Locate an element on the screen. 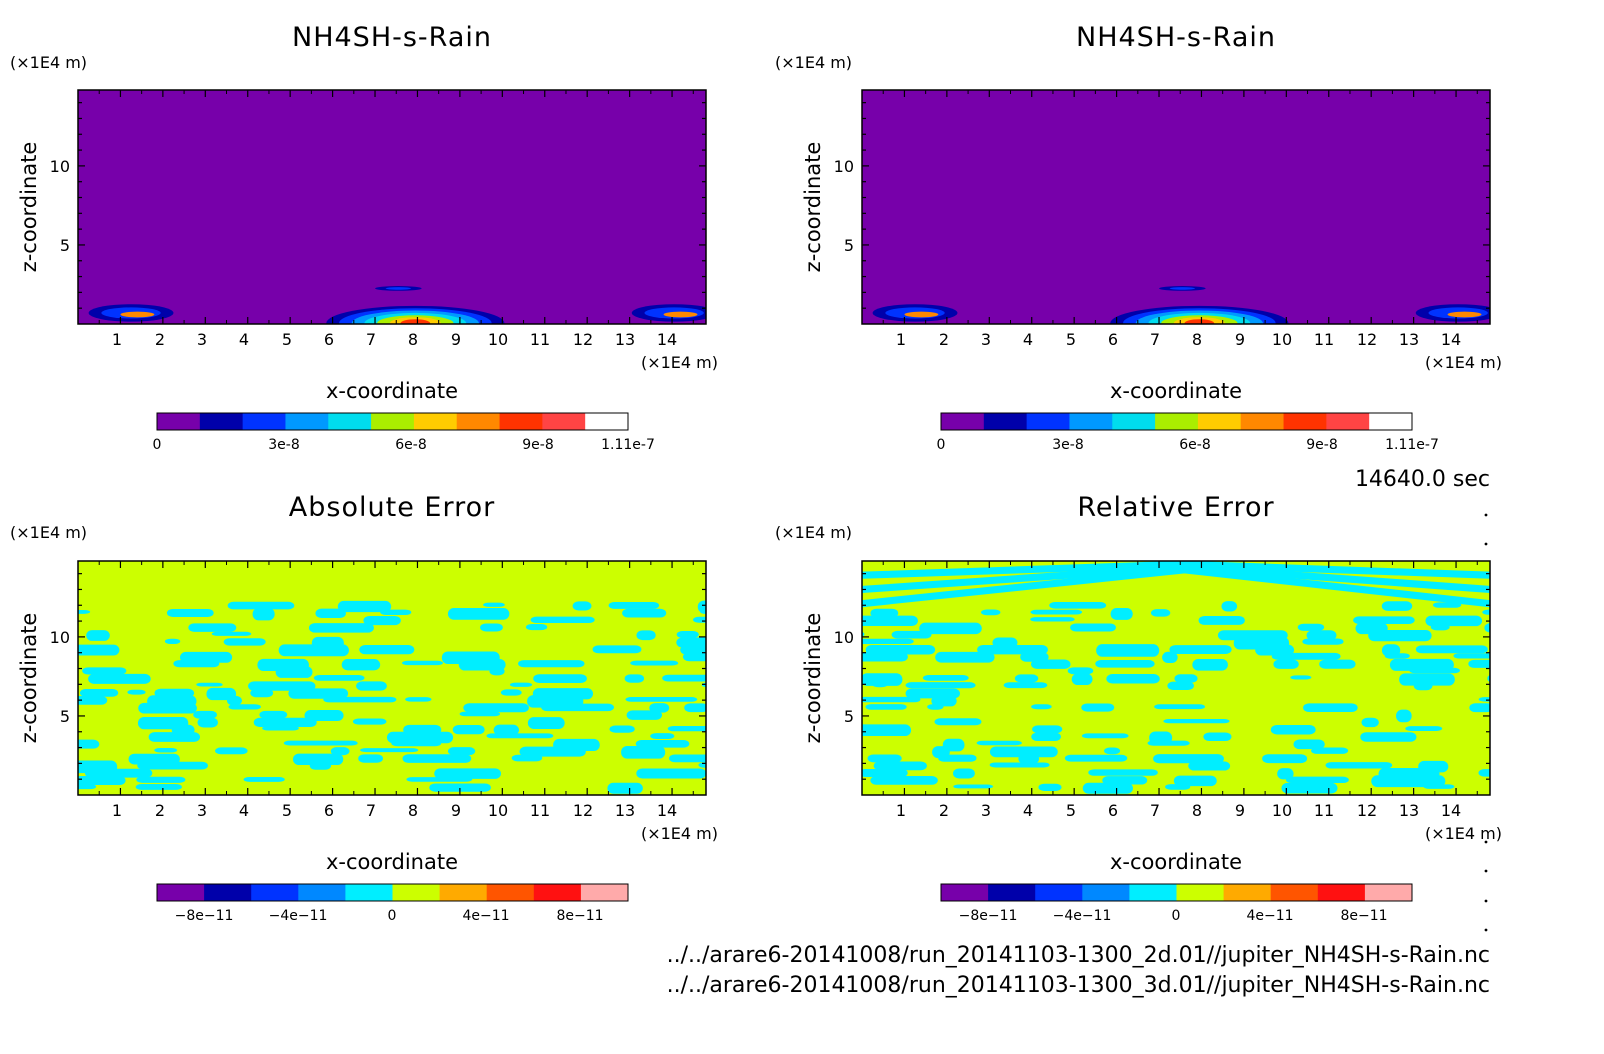 The height and width of the screenshot is (1054, 1604). x-tick-label: 10 is located at coordinates (498, 339).